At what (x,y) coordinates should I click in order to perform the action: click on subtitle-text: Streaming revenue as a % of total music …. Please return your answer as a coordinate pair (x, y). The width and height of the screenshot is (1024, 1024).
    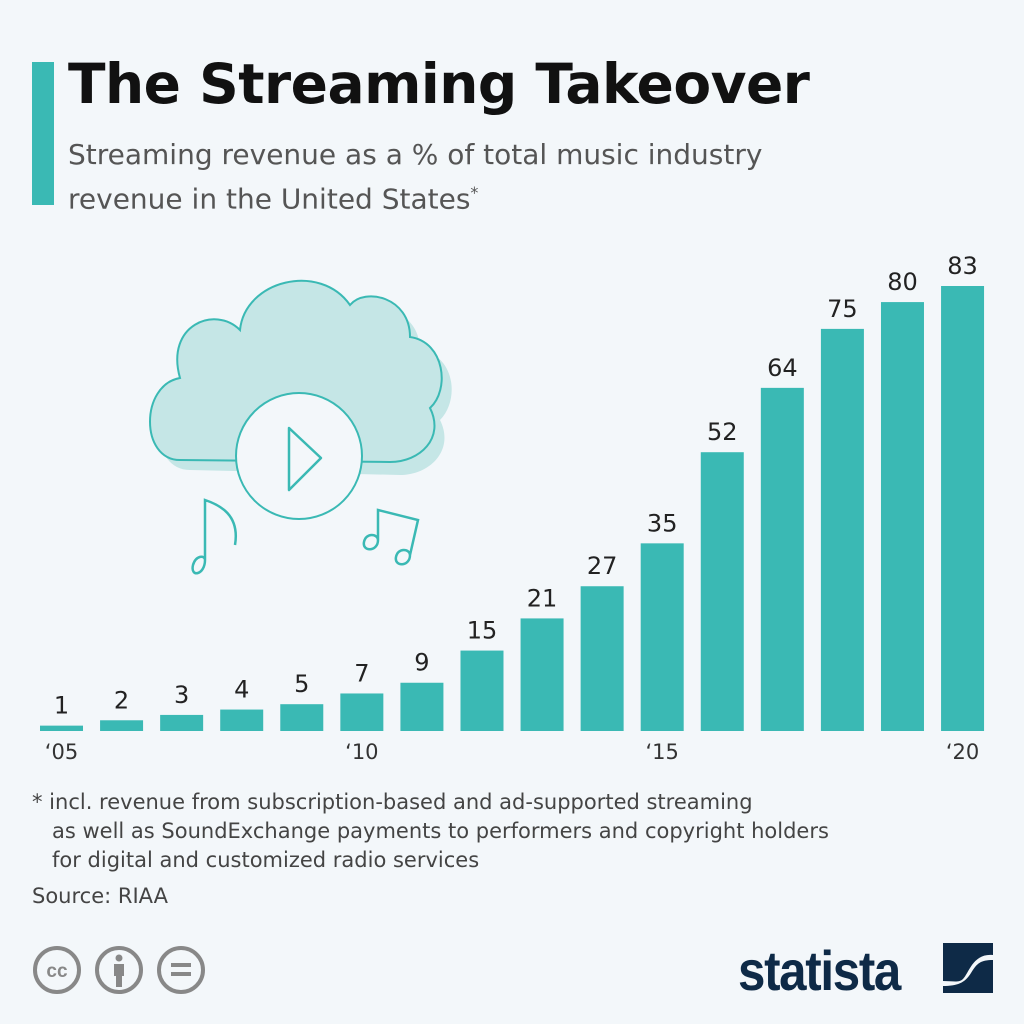
    Looking at the image, I should click on (415, 177).